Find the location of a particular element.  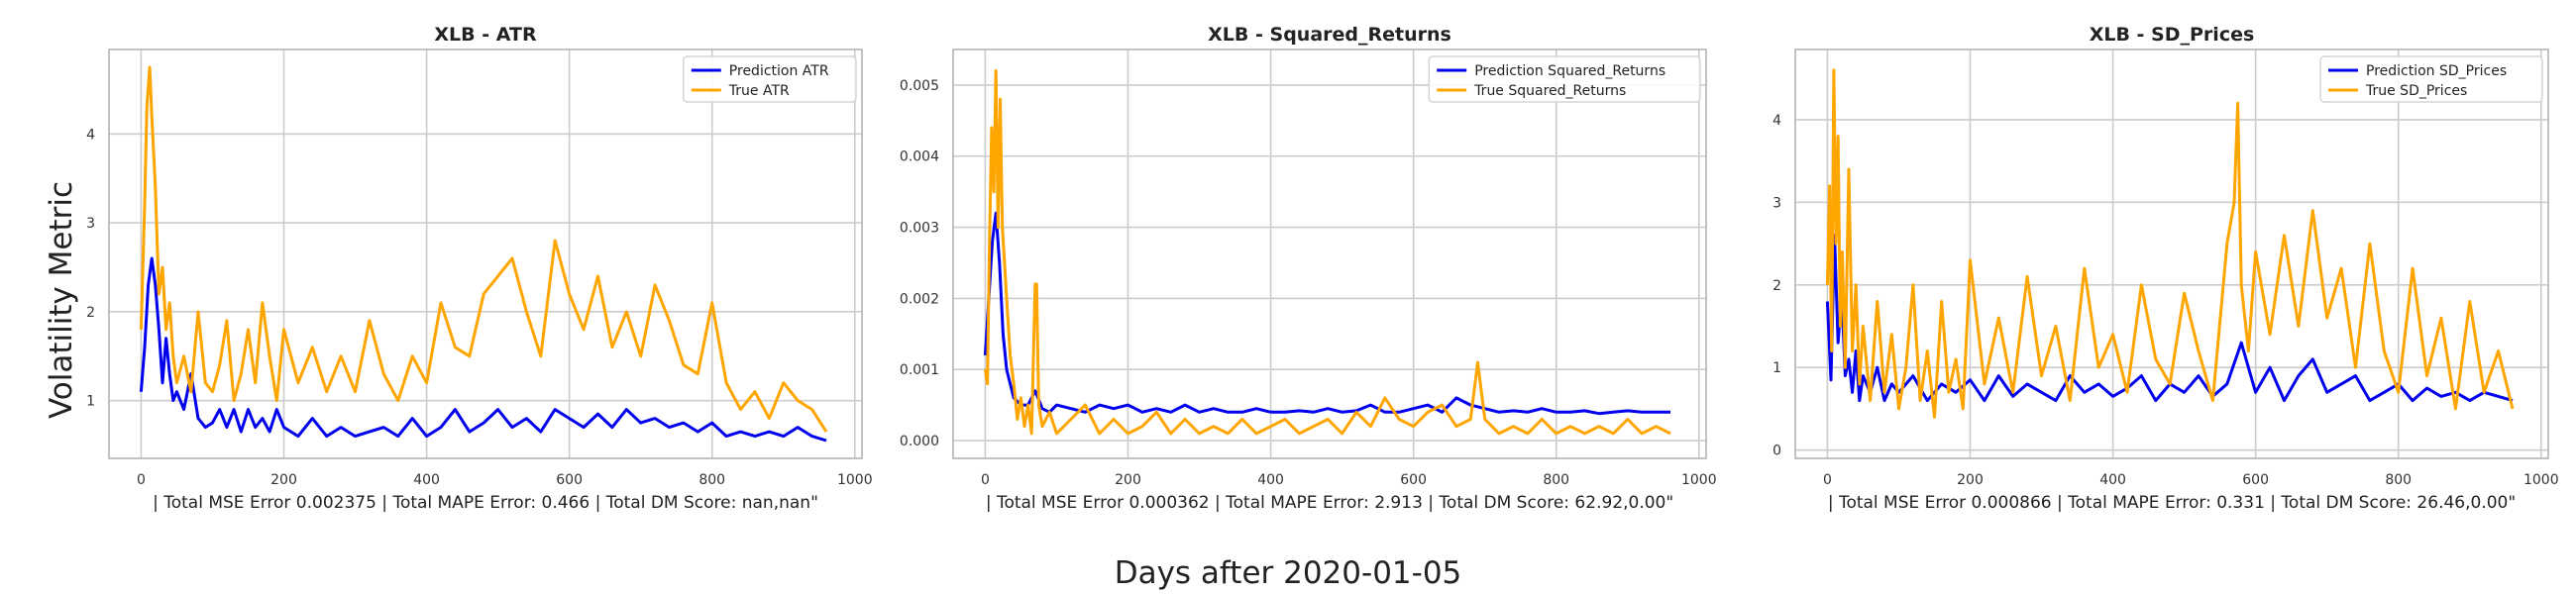

y-tick-label: 0.004 is located at coordinates (919, 157).